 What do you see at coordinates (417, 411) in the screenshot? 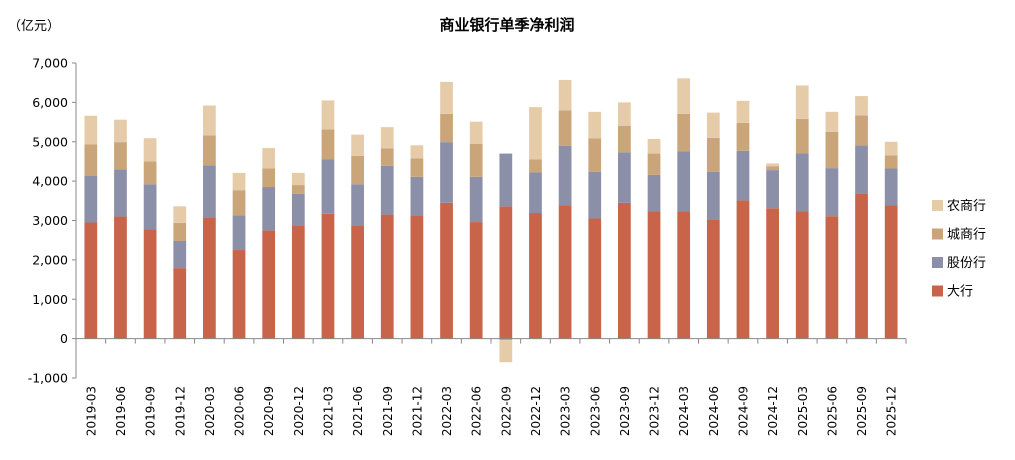
I see `x-tick-label: 2021-12` at bounding box center [417, 411].